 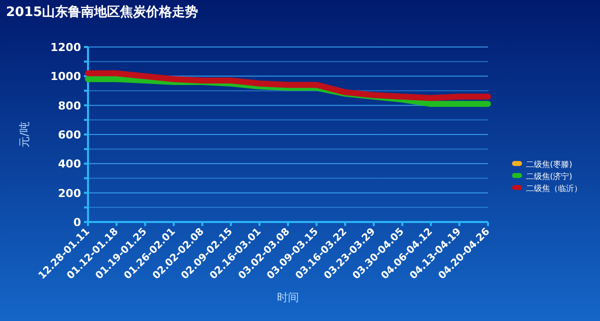 I want to click on y-tick-label: 200, so click(x=70, y=193).